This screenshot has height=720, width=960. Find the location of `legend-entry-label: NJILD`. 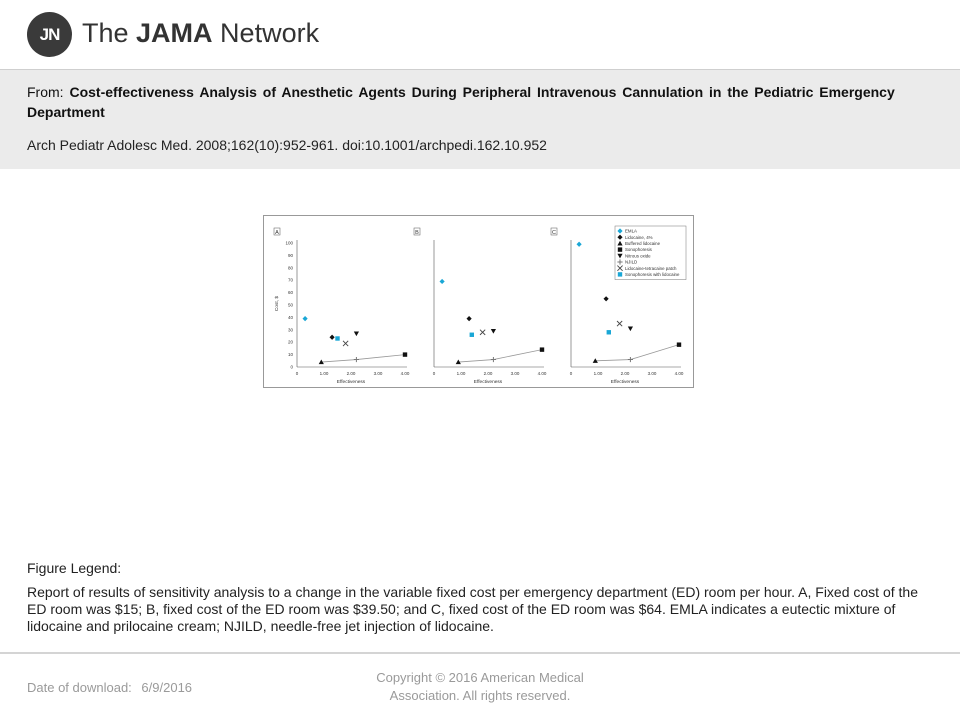

legend-entry-label: NJILD is located at coordinates (631, 262).